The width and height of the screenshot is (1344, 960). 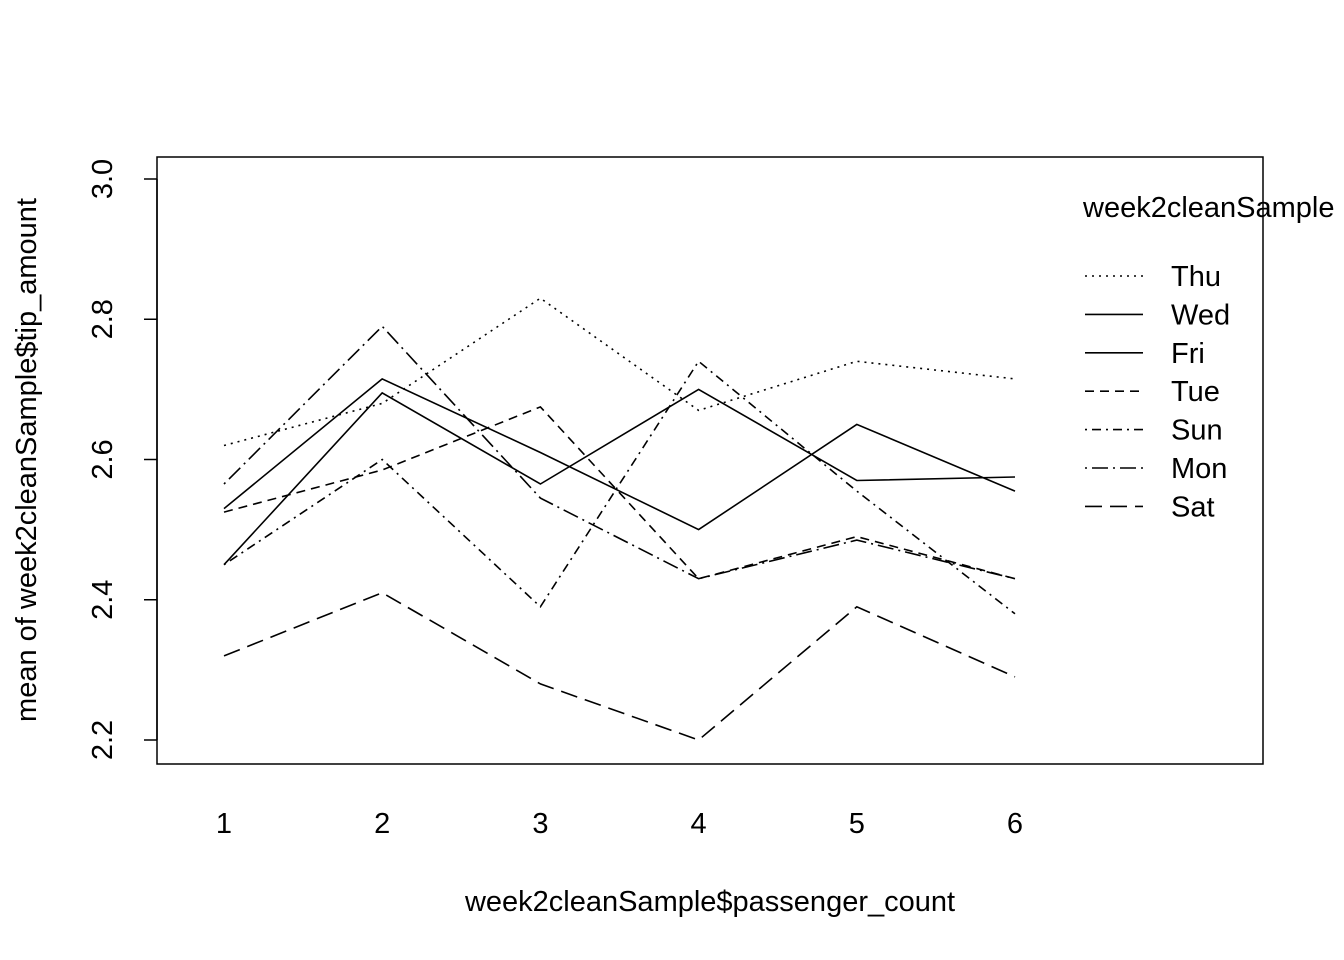 I want to click on y-axis: 2.2 2.4 2.6 2.8 3.0, so click(x=122, y=459).